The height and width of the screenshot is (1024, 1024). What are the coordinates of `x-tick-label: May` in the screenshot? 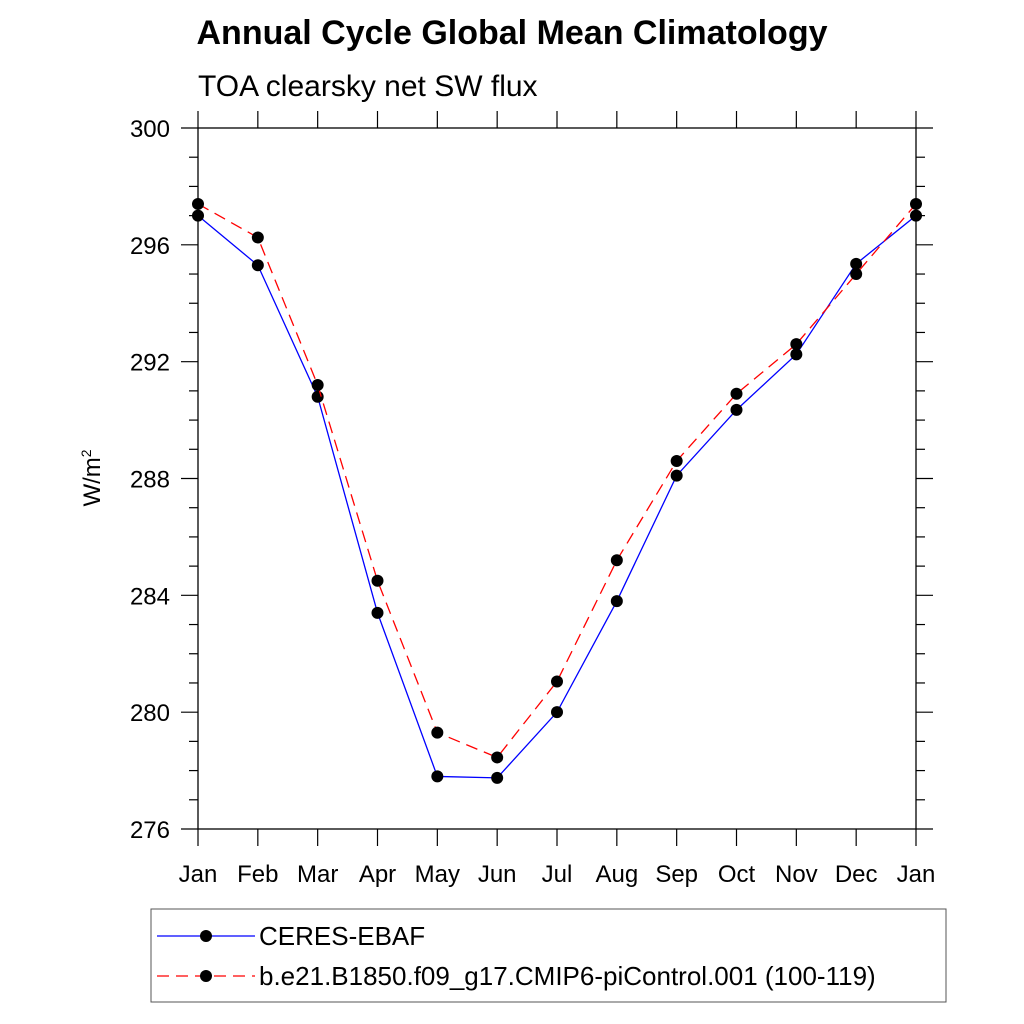 It's located at (437, 874).